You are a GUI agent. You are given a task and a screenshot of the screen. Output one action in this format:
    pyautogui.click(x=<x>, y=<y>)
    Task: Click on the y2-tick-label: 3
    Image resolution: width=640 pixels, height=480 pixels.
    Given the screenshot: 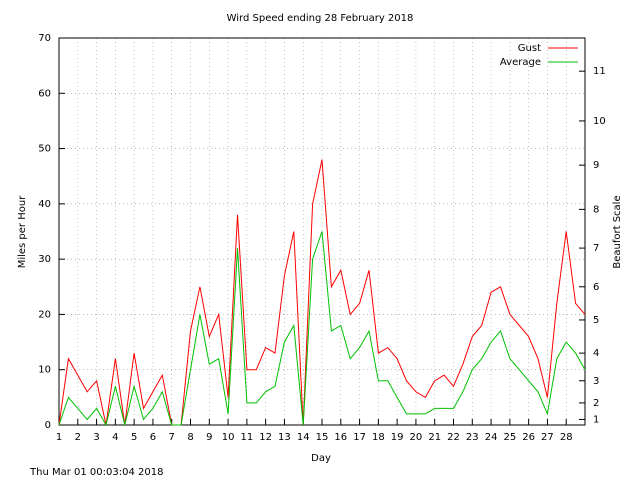 What is the action you would take?
    pyautogui.click(x=596, y=381)
    